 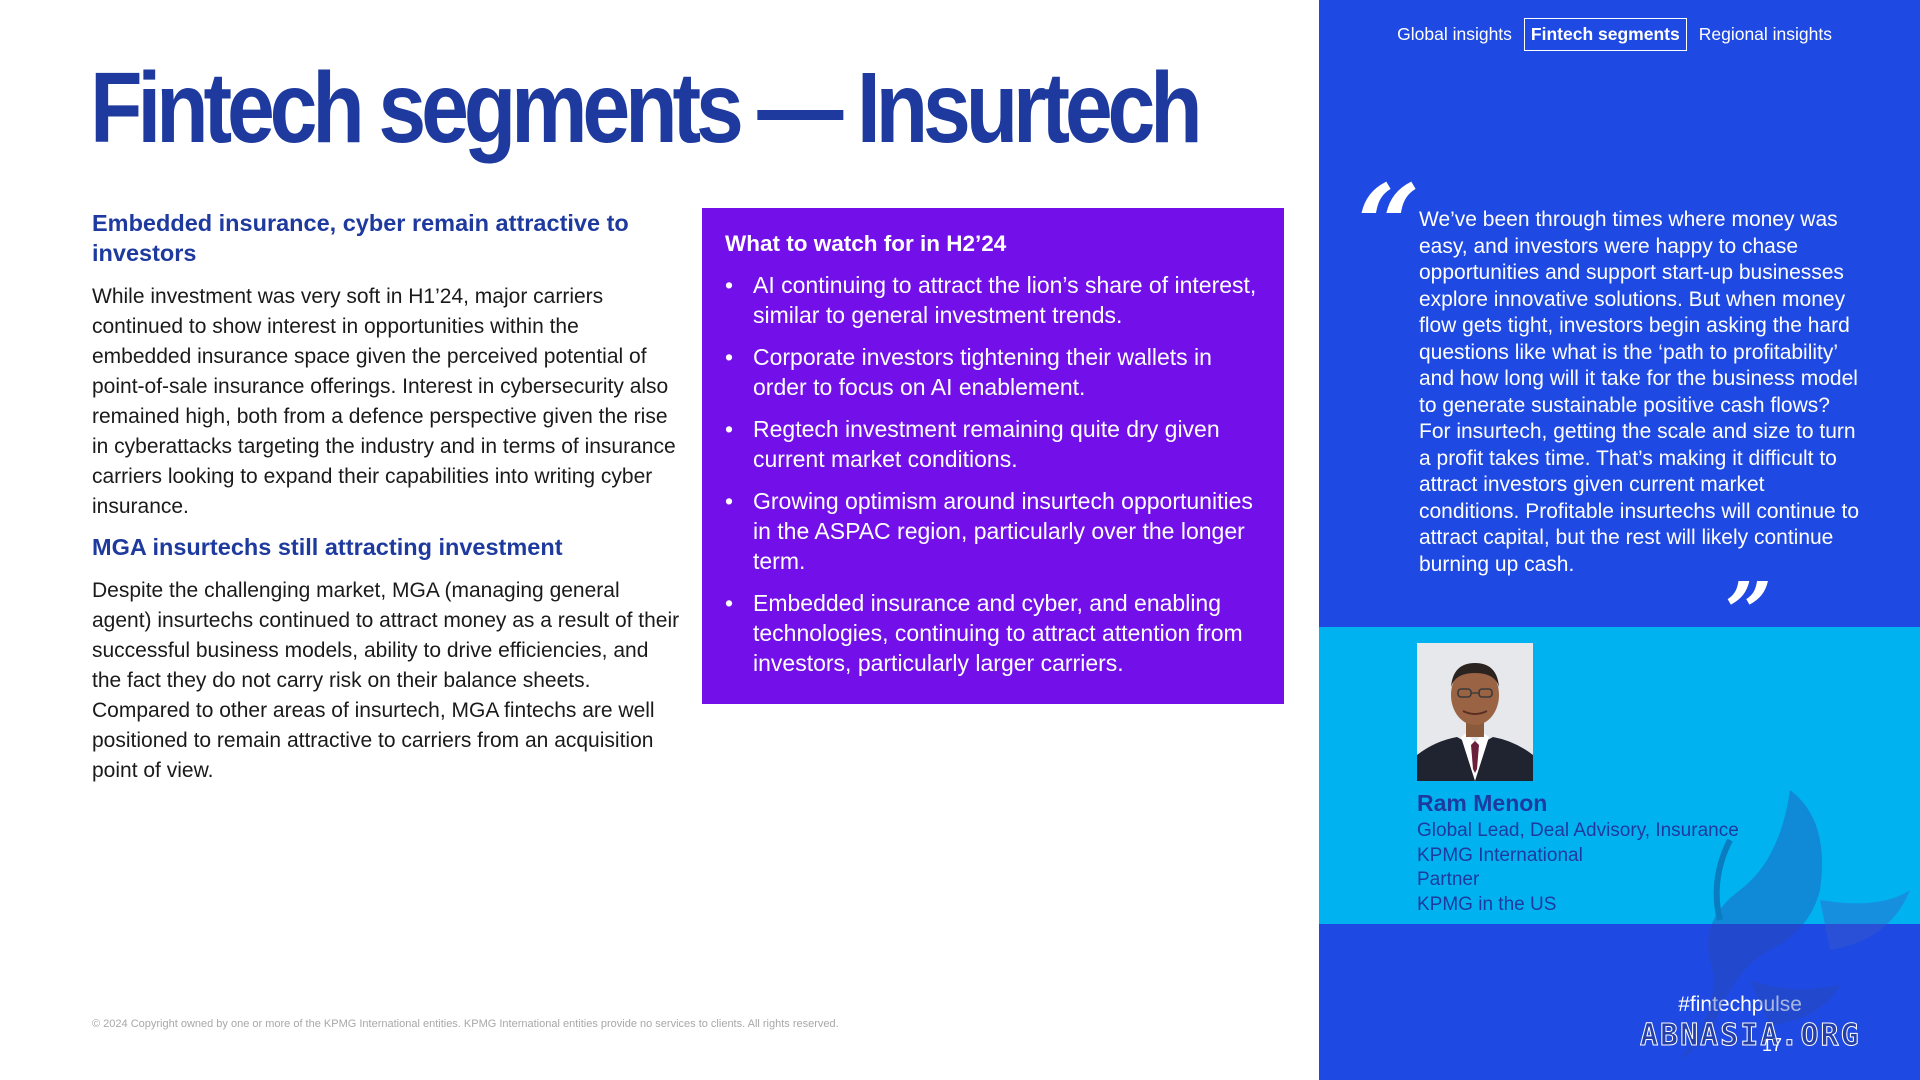 I want to click on page-number: 17, so click(x=1771, y=1045).